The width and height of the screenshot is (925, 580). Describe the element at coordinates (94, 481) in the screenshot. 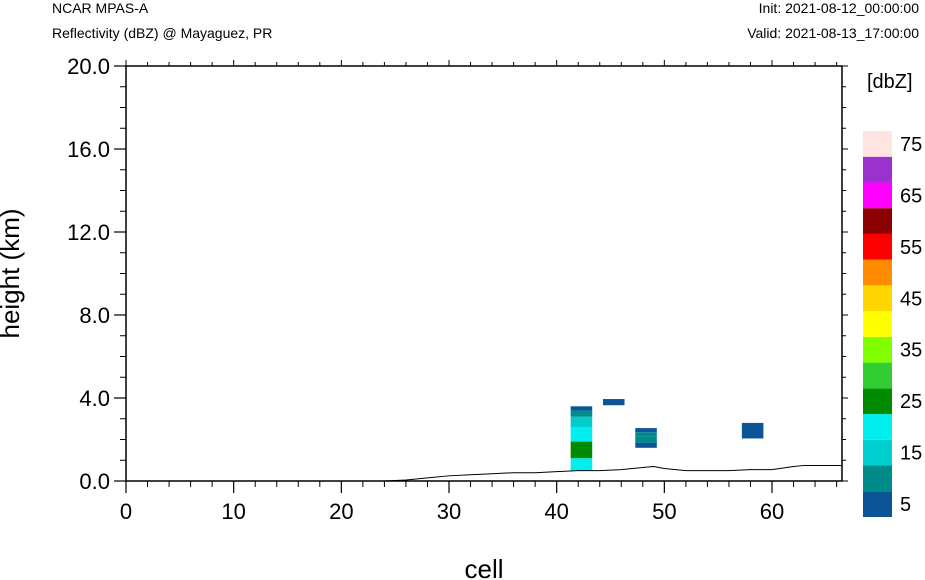

I see `y-tick-label: 0.0` at that location.